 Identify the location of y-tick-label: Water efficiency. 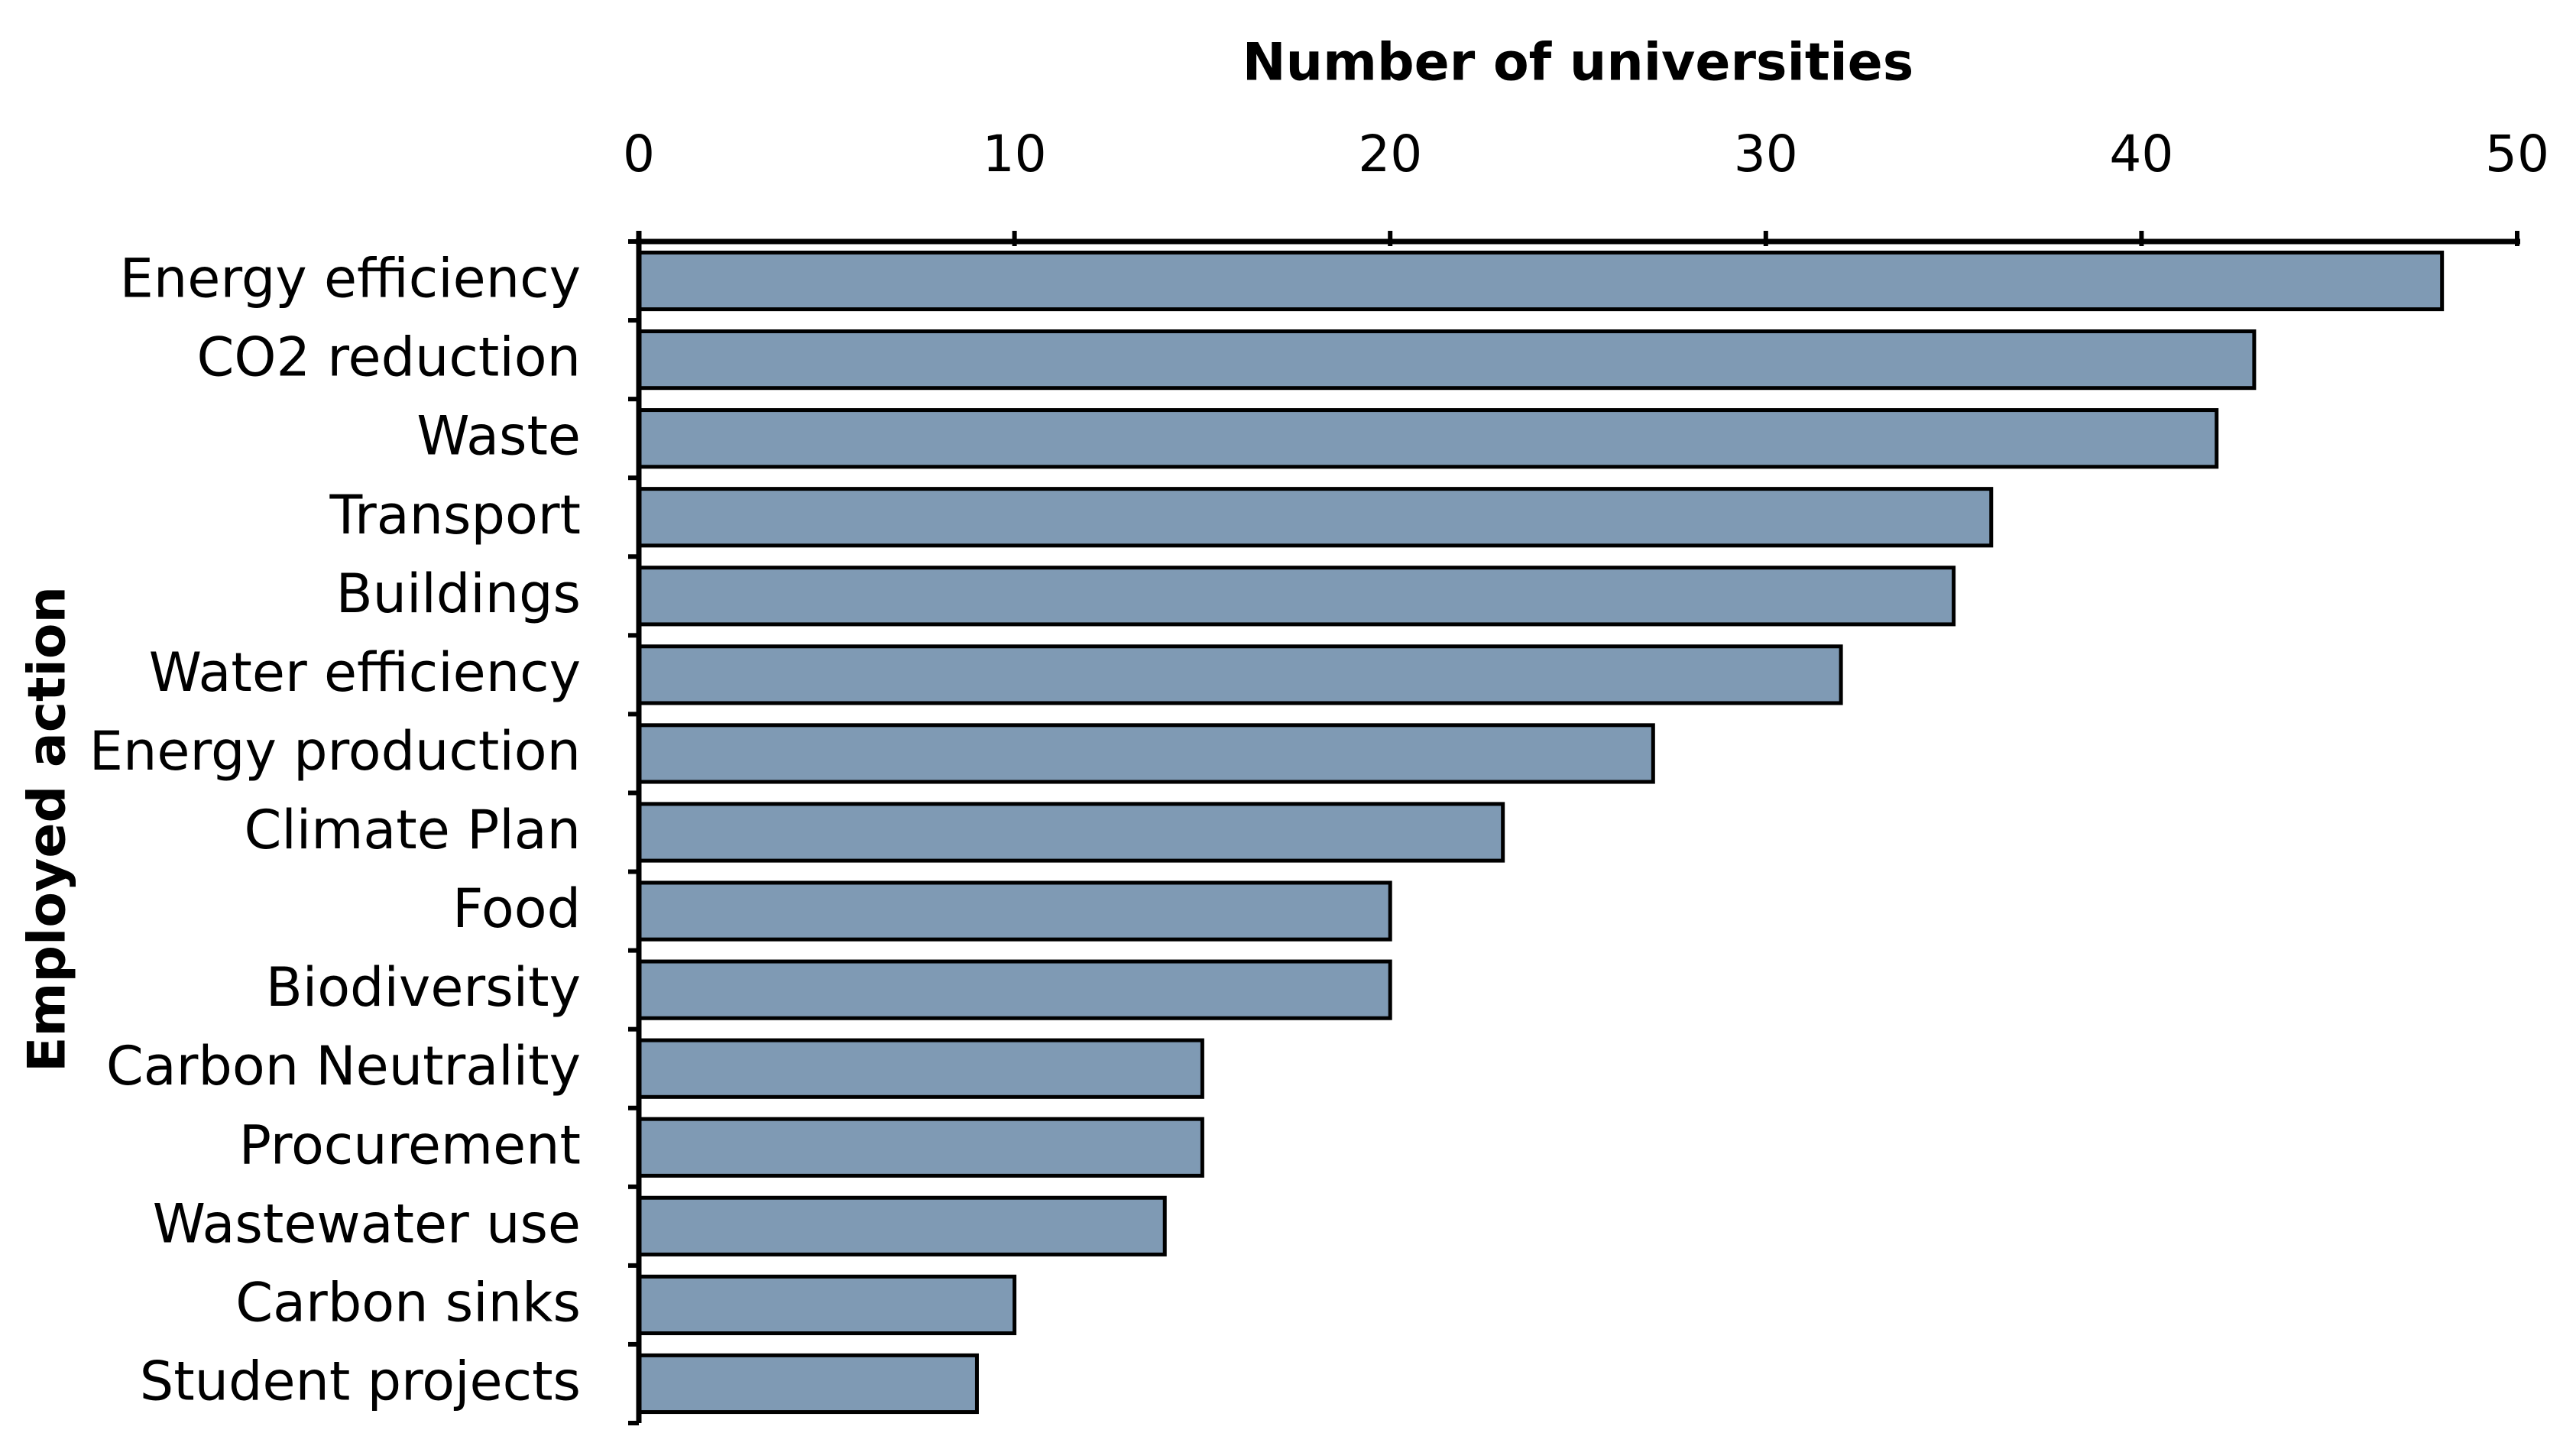
(365, 672).